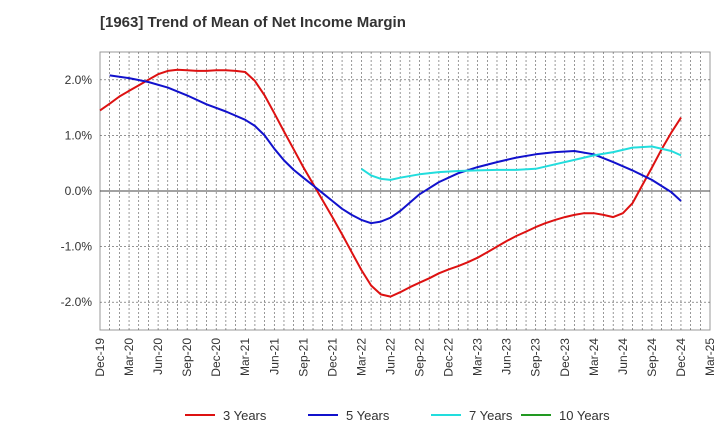 The image size is (720, 445). I want to click on y-tick-label: -2.0%, so click(77, 302).